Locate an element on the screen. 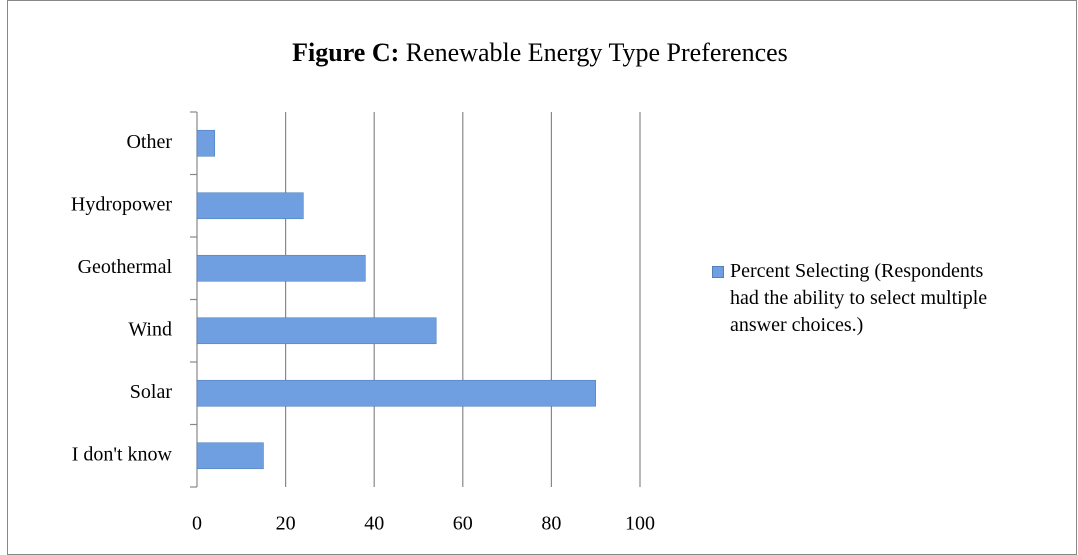 The image size is (1078, 555). x-tick-label: 20 is located at coordinates (286, 524).